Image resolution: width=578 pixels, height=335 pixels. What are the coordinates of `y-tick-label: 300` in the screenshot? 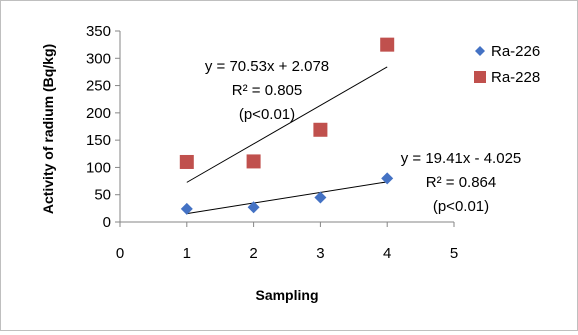 It's located at (98, 58).